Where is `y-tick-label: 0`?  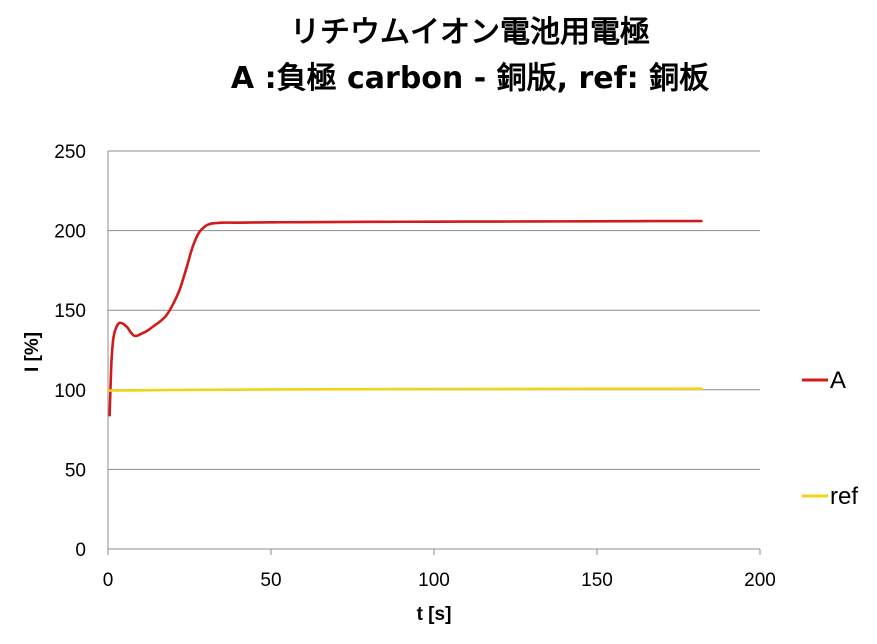
y-tick-label: 0 is located at coordinates (80, 550).